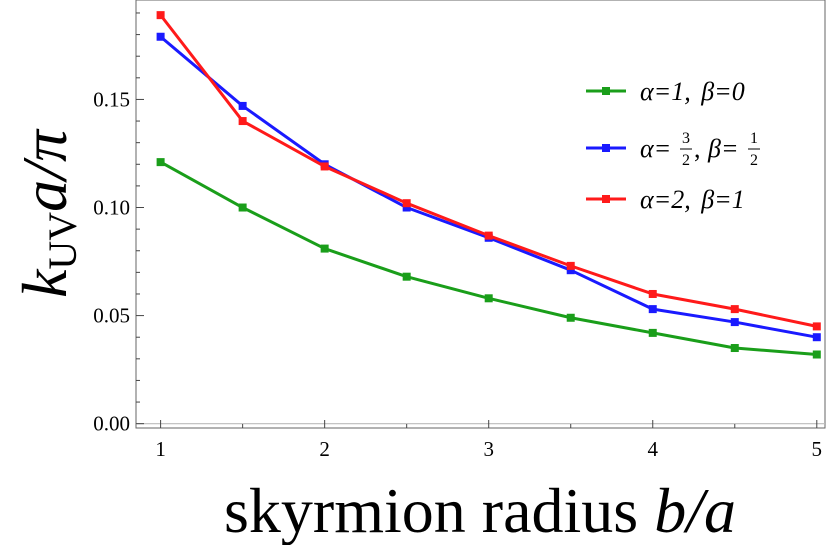 The image size is (830, 545). I want to click on y-axis-title-sub: UV, so click(62, 241).